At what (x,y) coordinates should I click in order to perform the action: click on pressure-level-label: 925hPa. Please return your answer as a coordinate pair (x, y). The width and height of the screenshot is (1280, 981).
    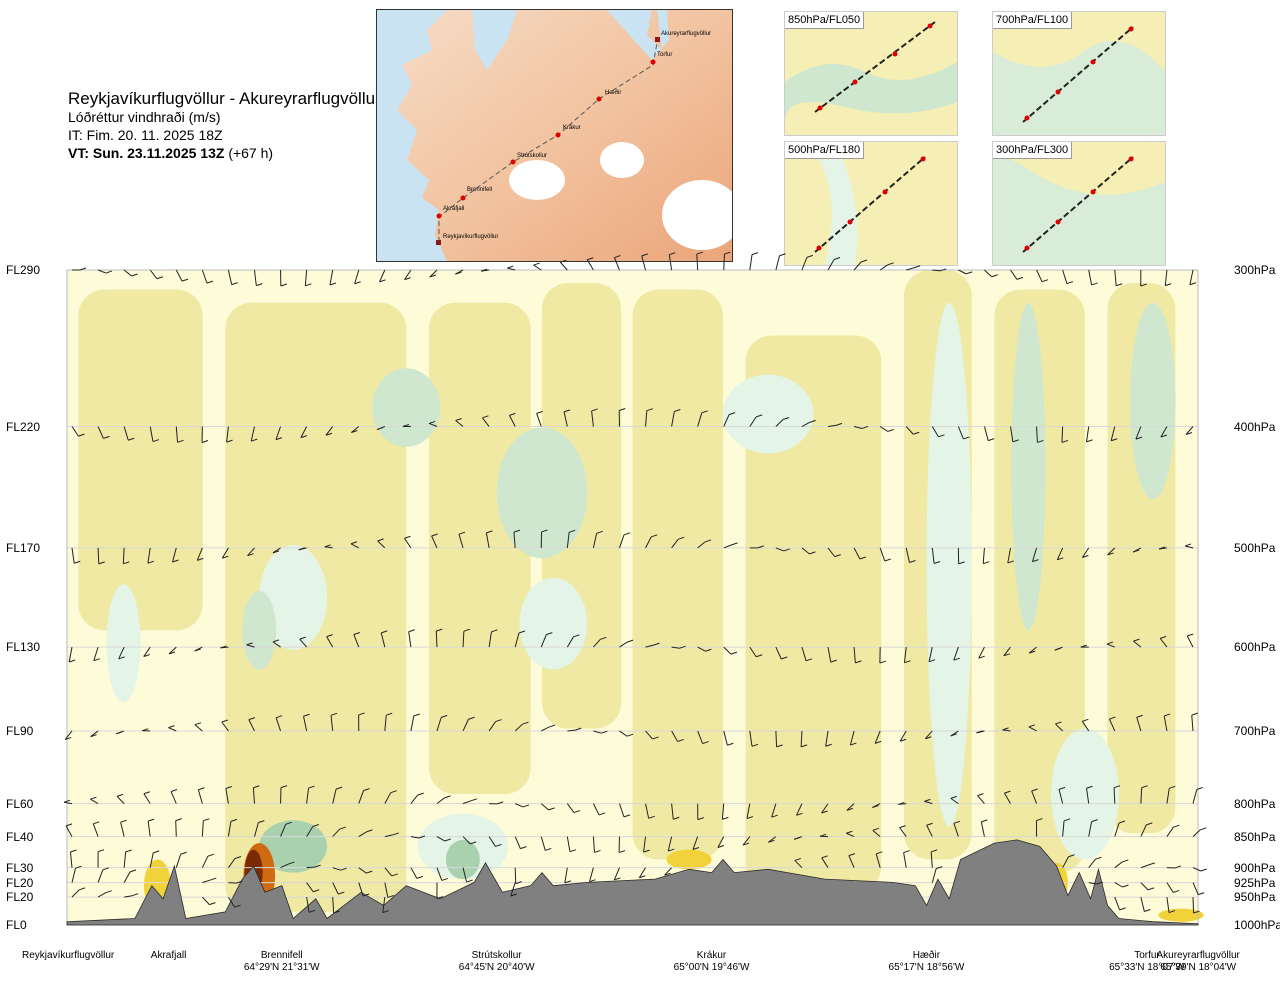
    Looking at the image, I should click on (1255, 882).